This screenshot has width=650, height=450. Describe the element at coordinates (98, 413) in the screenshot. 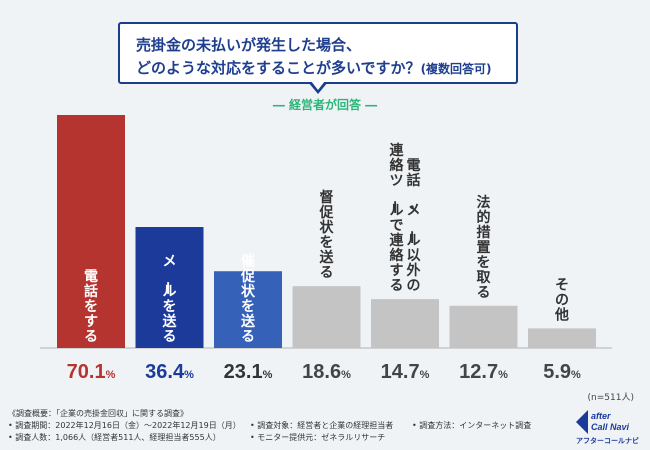

I see `footnote-overview: 《調査概要：「企業の売掛金回収」に関する調査》` at that location.